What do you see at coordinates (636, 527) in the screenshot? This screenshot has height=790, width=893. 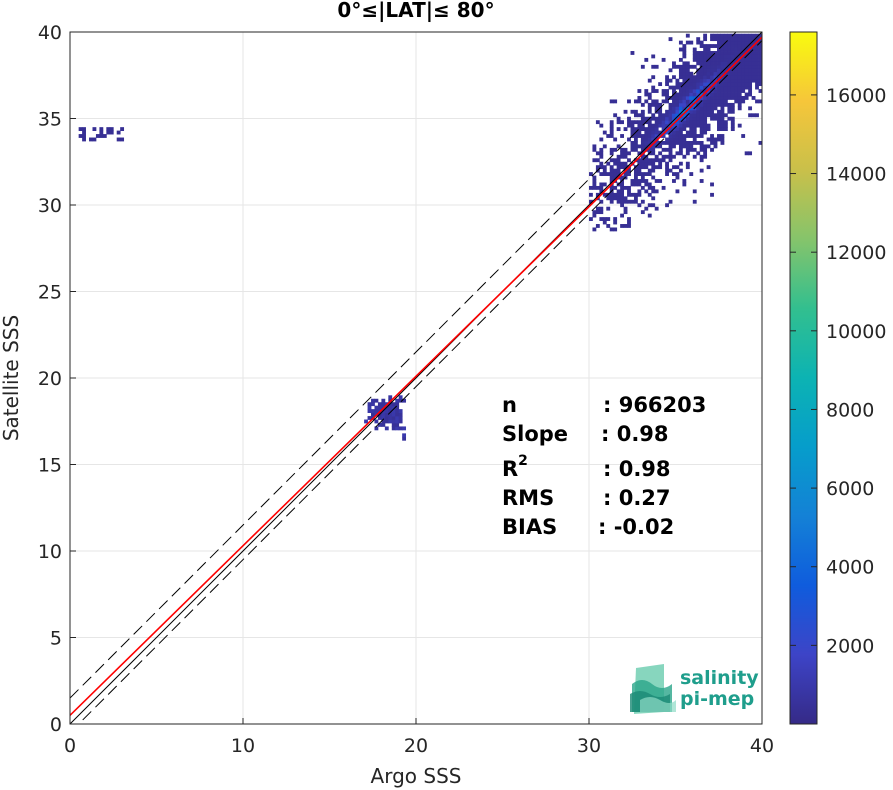 I see `stat-value-bias: : -0.02` at bounding box center [636, 527].